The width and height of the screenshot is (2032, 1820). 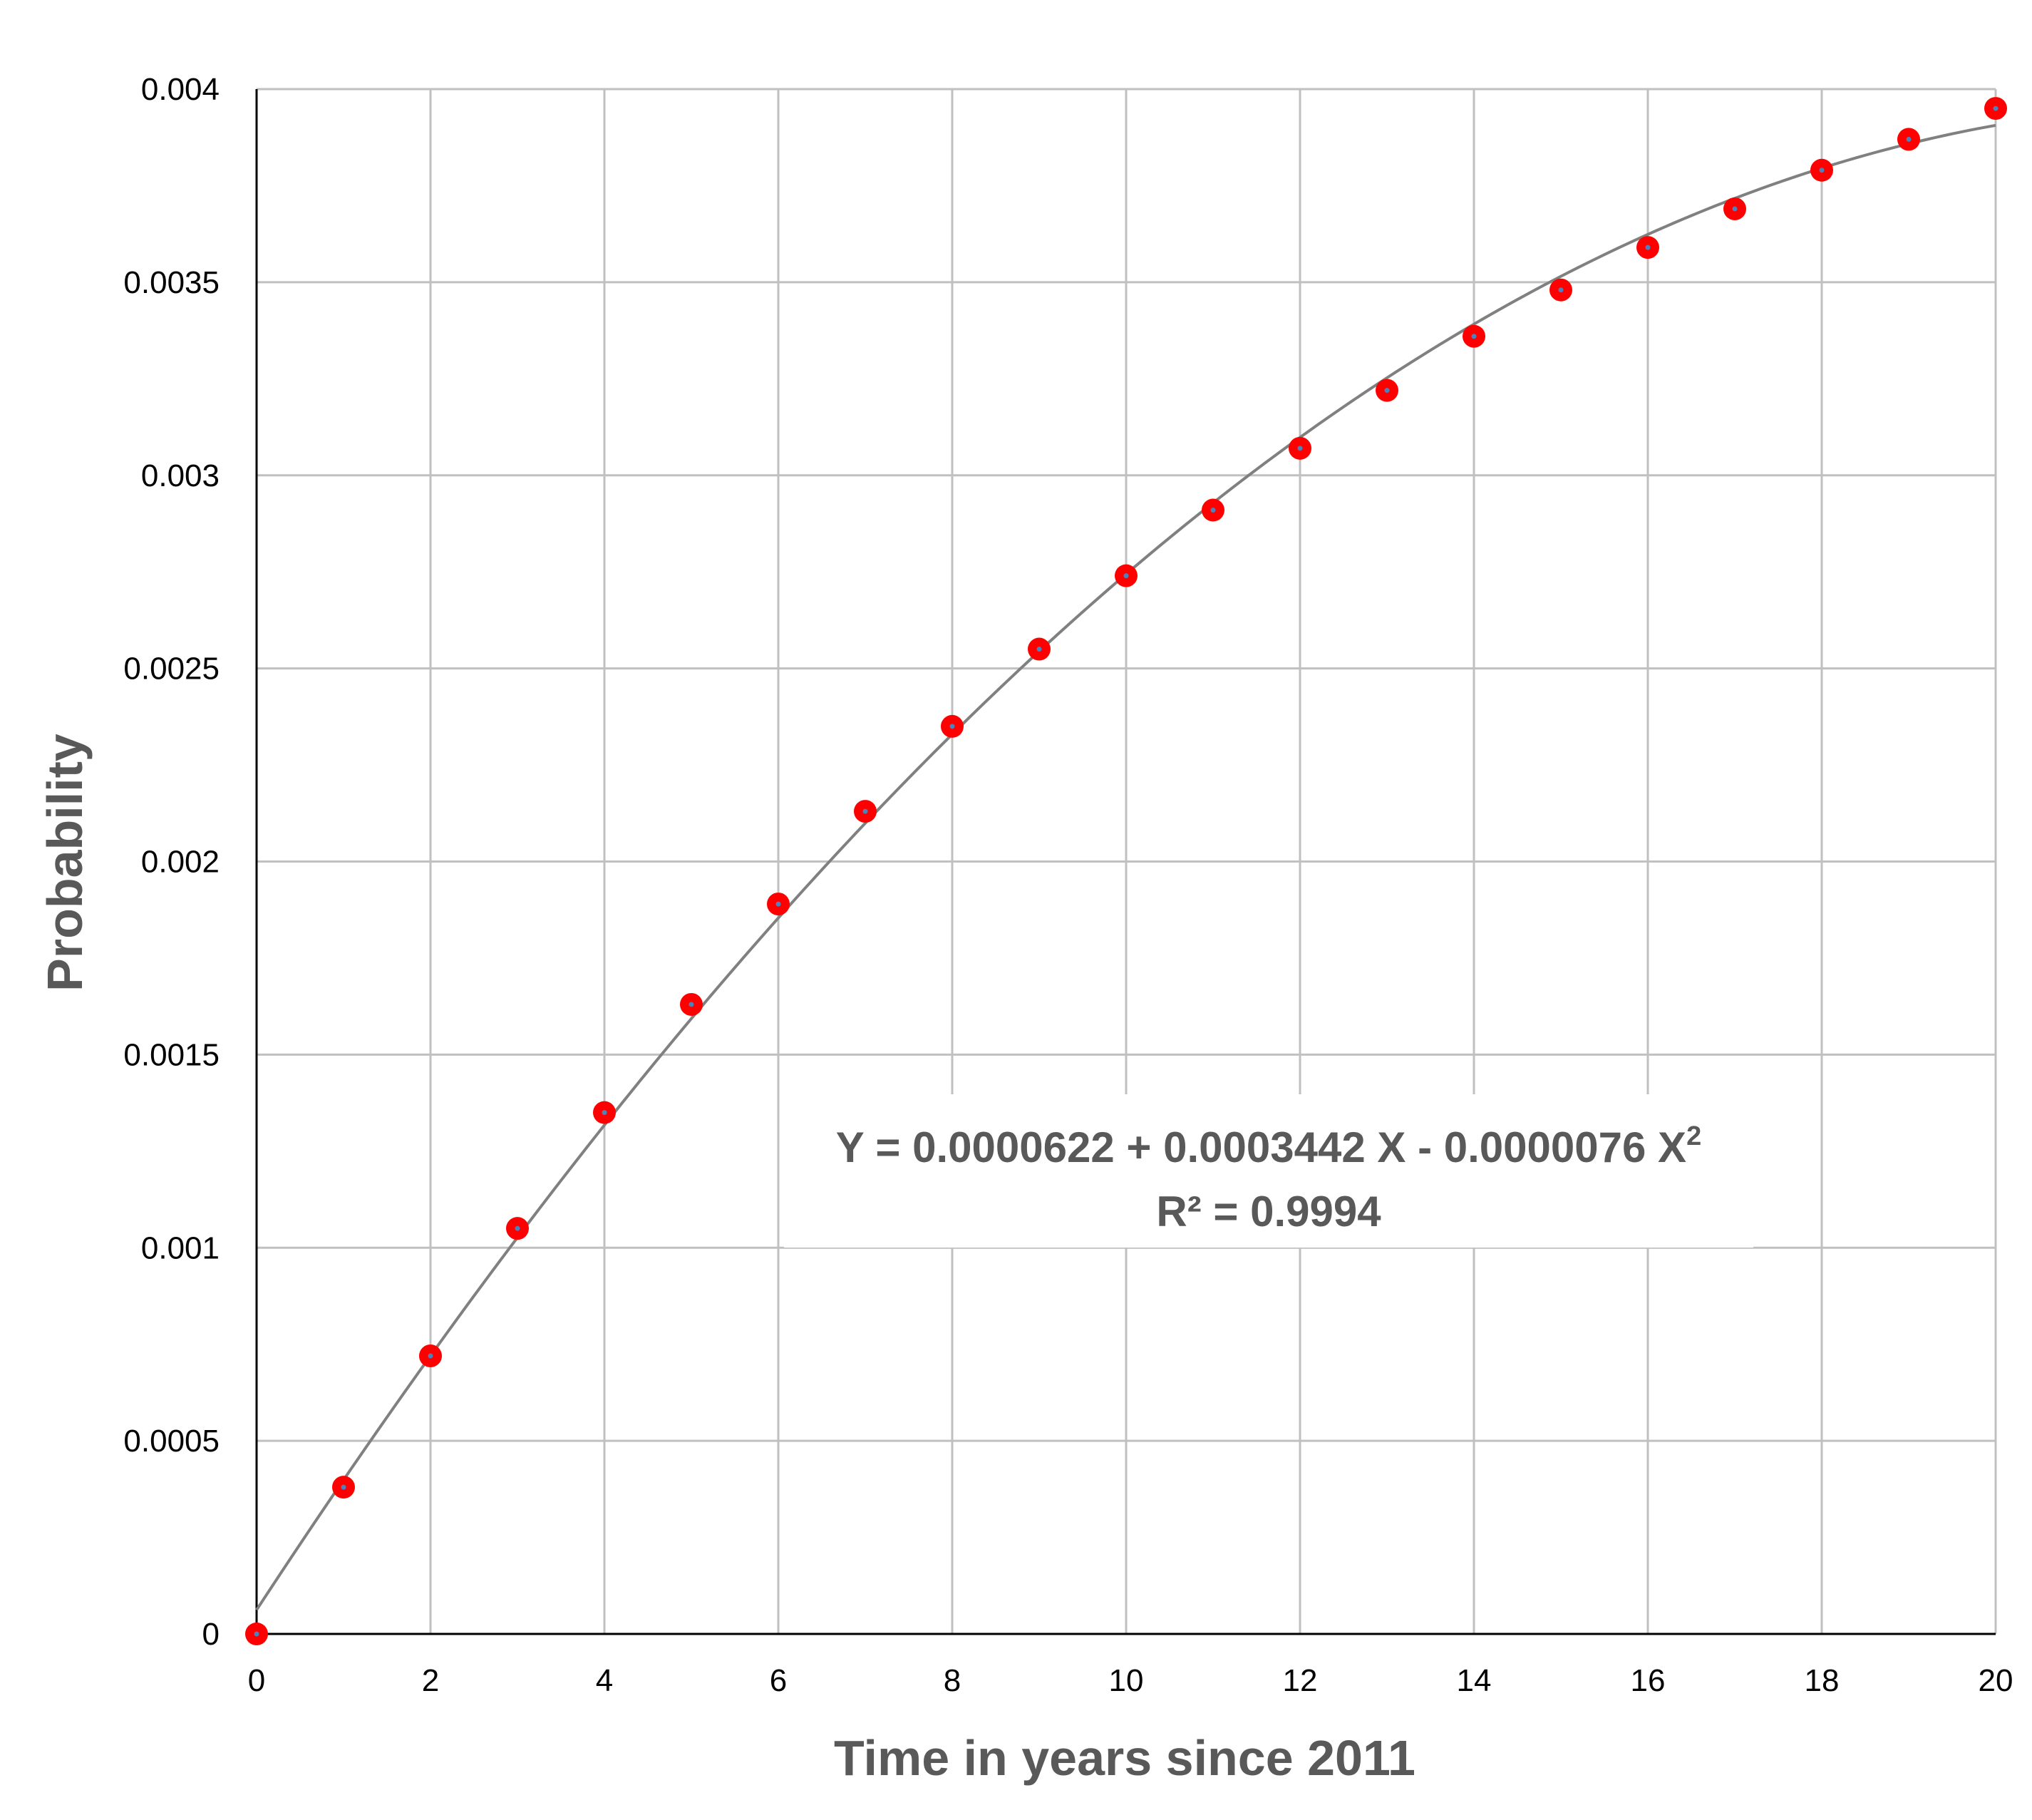 What do you see at coordinates (172, 282) in the screenshot?
I see `y-tick-label: 0.0035` at bounding box center [172, 282].